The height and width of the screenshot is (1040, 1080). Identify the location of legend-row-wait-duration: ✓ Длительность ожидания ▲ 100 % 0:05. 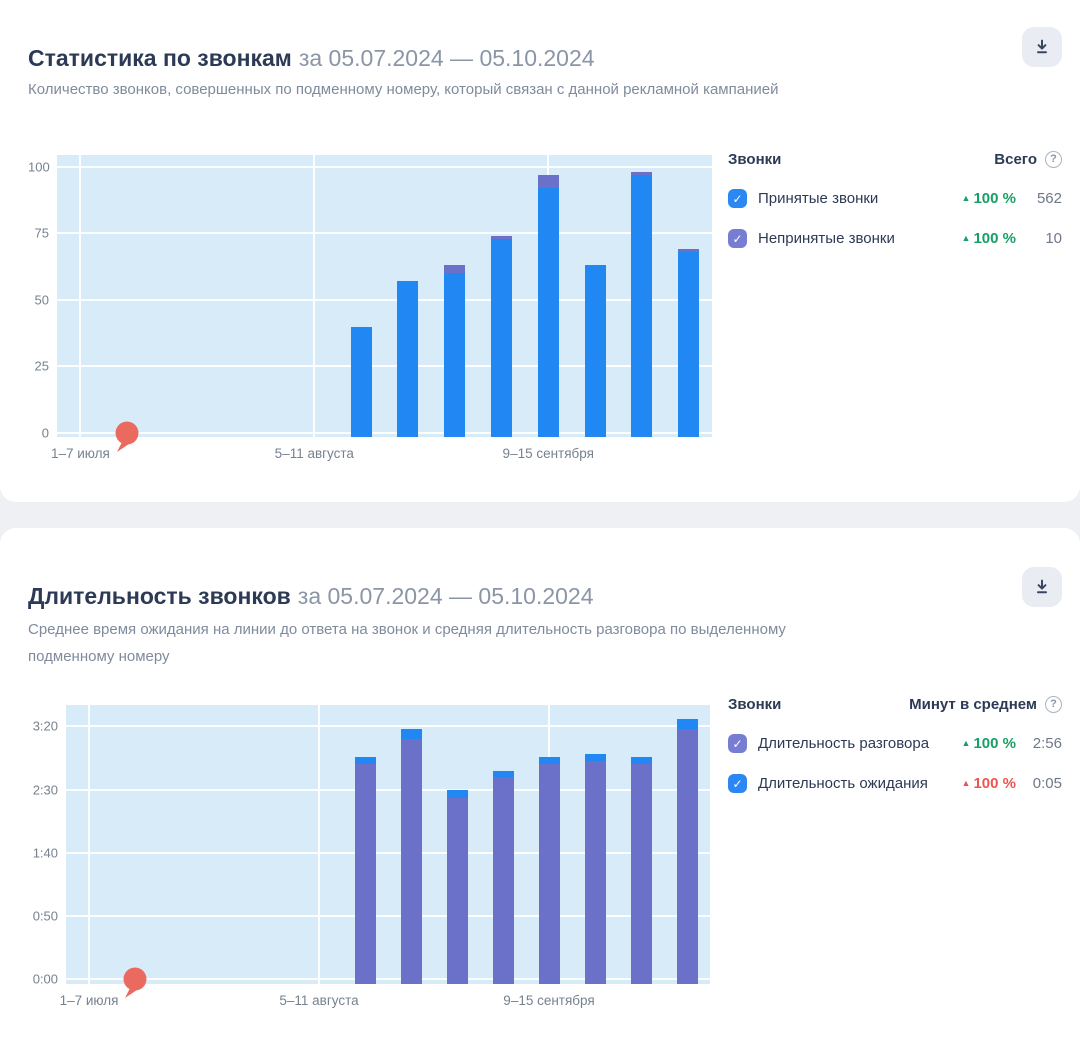
(895, 783).